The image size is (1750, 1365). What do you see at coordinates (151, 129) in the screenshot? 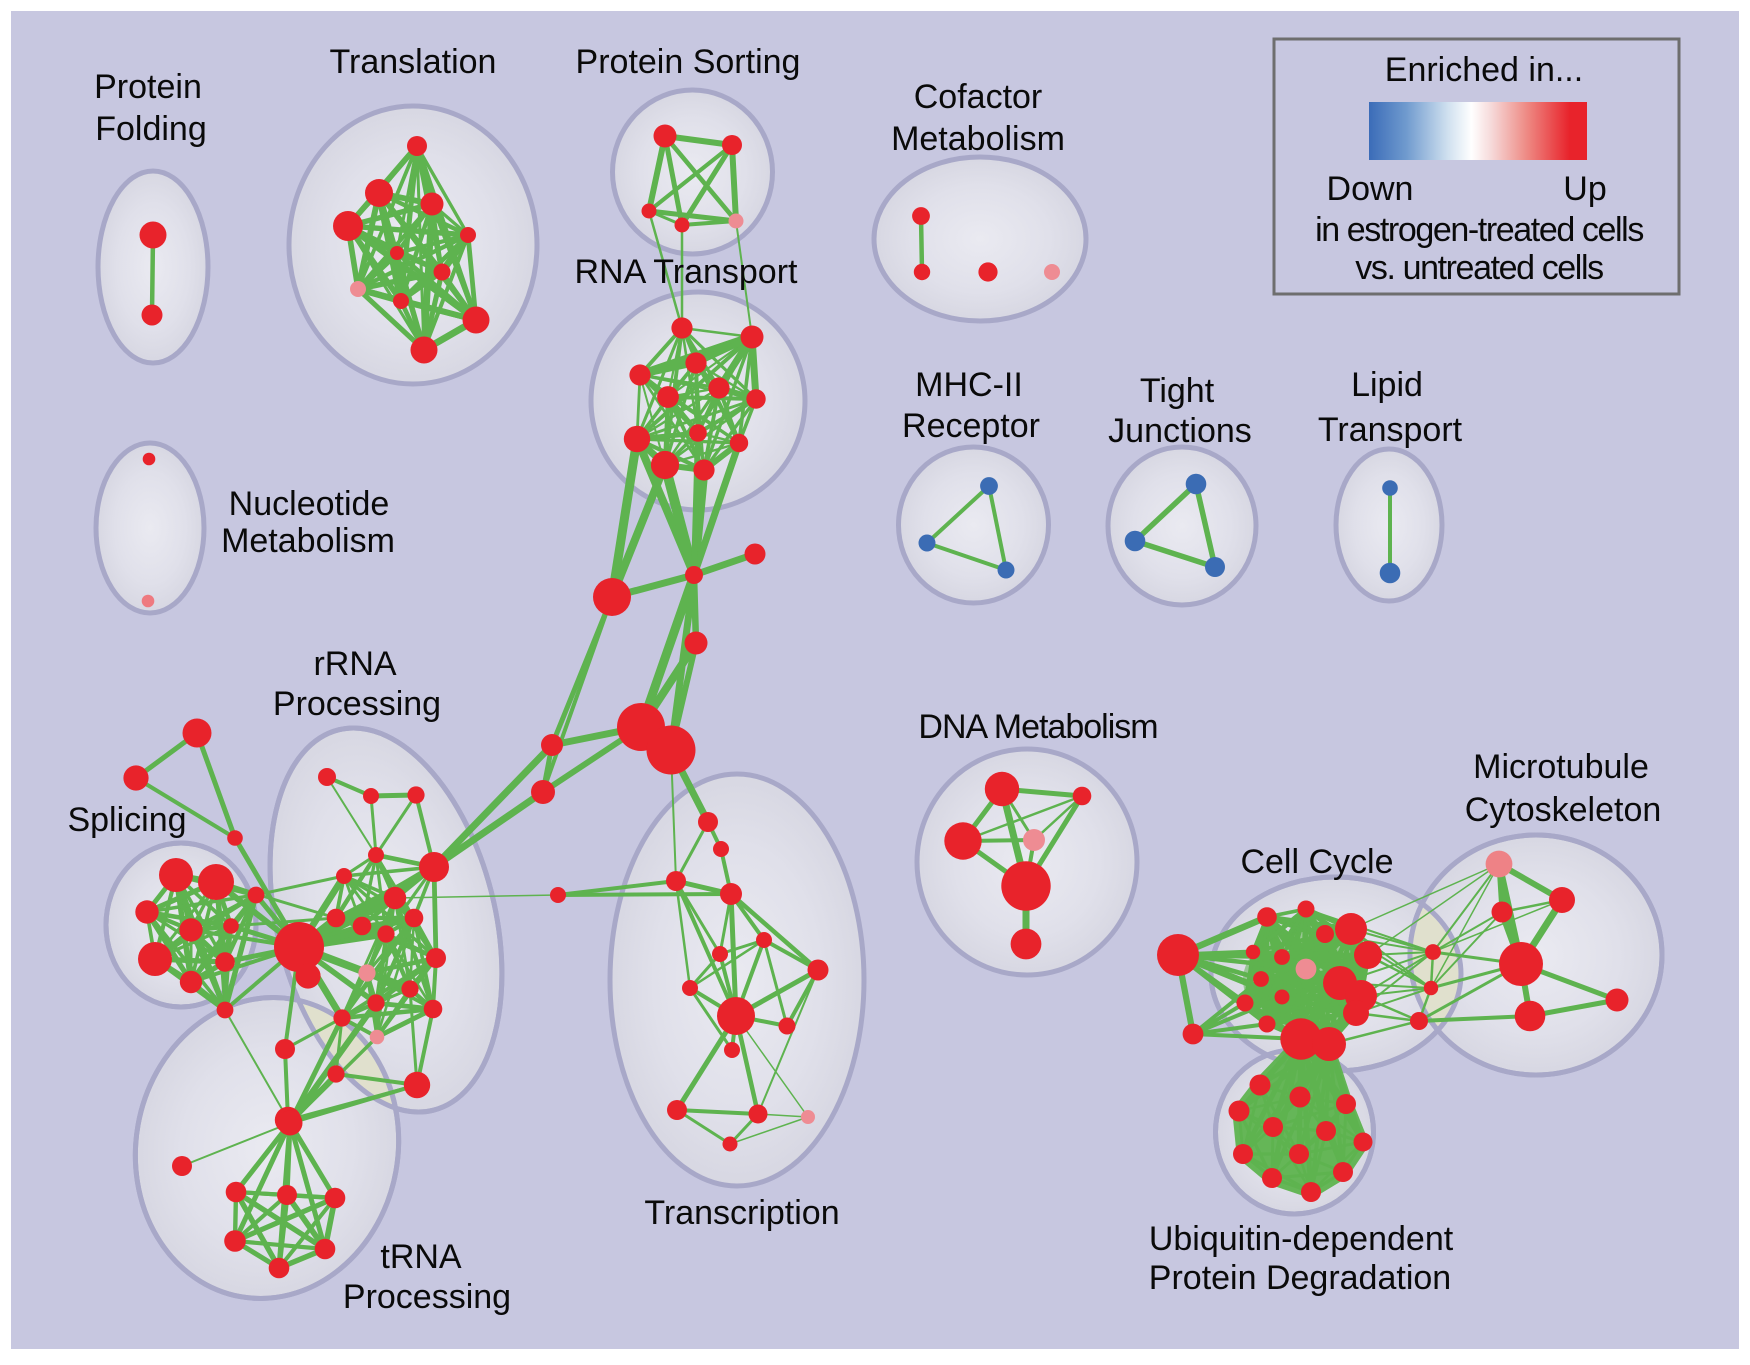
I see `svg-text: Folding` at bounding box center [151, 129].